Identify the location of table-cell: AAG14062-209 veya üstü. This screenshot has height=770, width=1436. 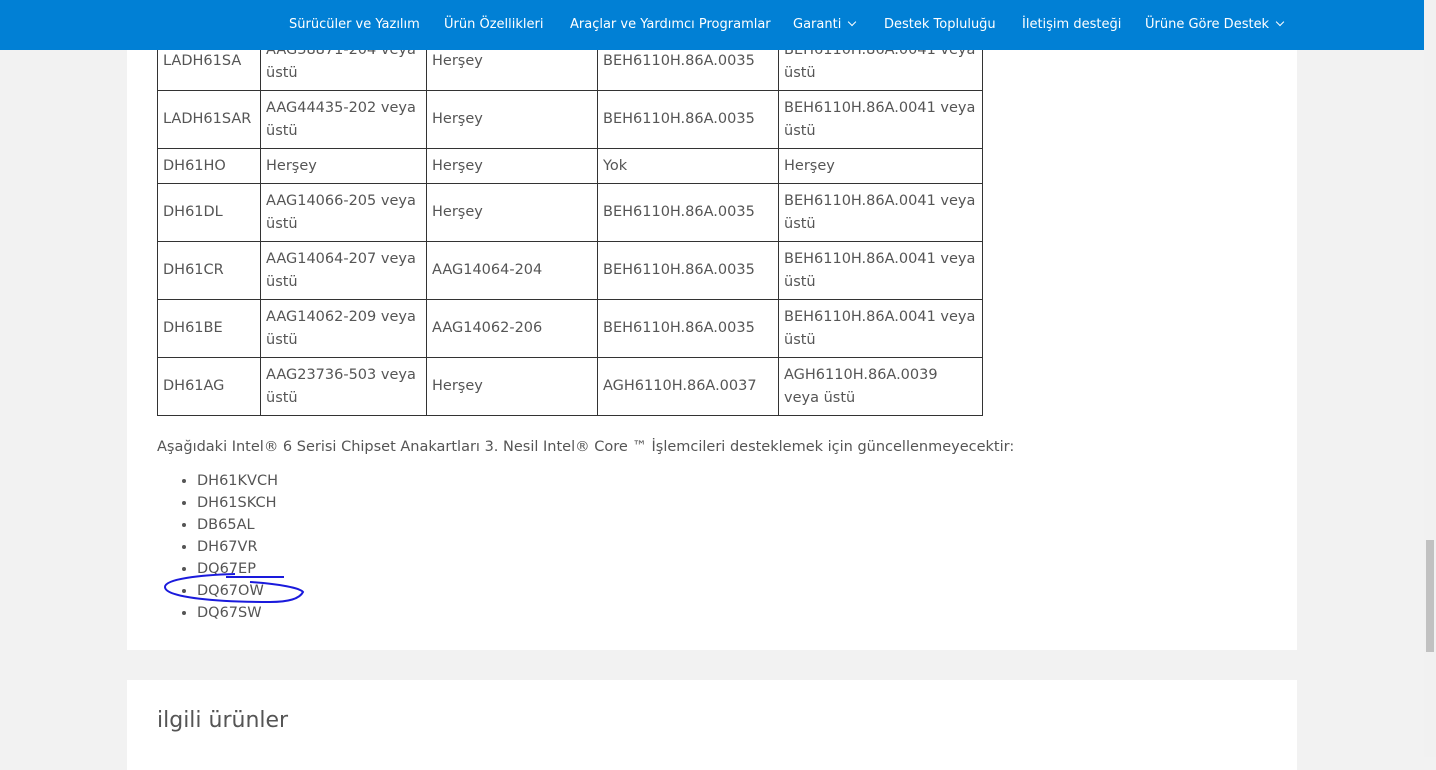
(343, 328).